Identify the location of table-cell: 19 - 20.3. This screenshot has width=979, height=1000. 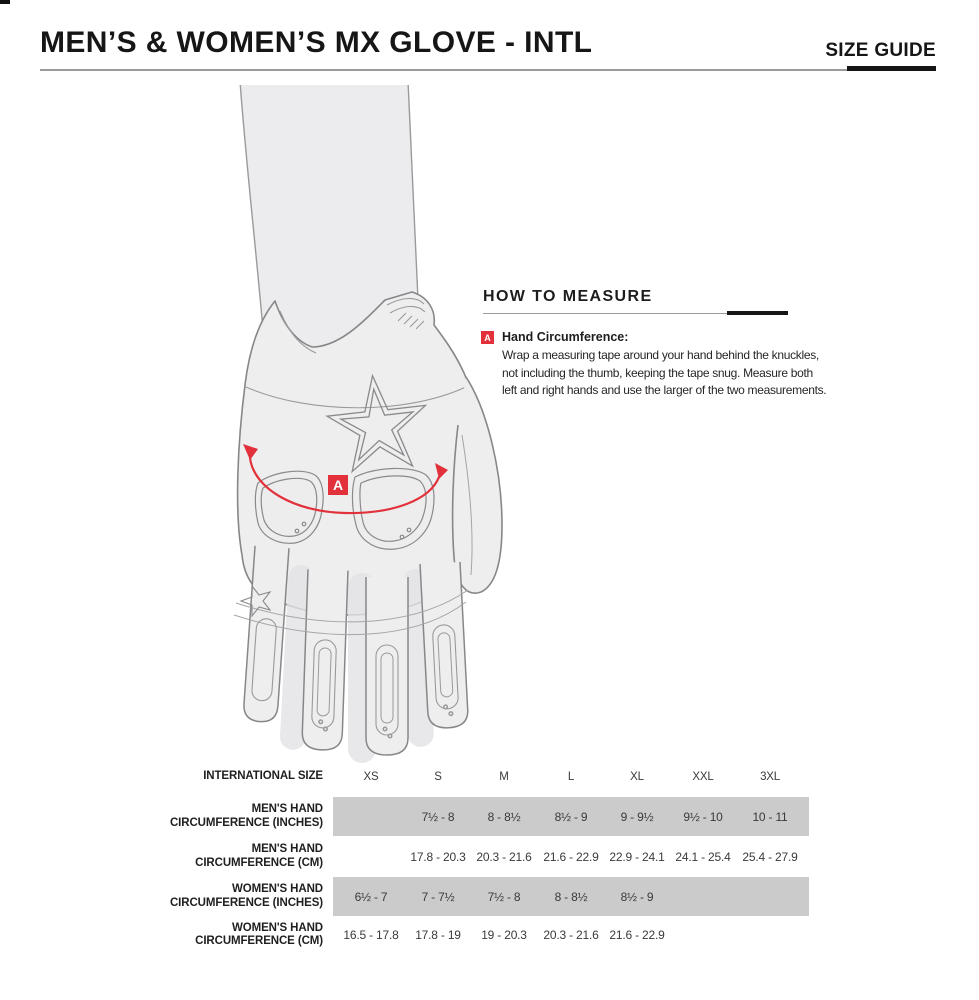
(504, 935).